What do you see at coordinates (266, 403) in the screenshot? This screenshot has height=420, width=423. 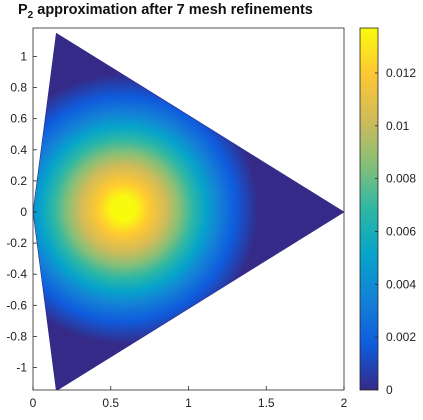 I see `x-tick-label: 1.5` at bounding box center [266, 403].